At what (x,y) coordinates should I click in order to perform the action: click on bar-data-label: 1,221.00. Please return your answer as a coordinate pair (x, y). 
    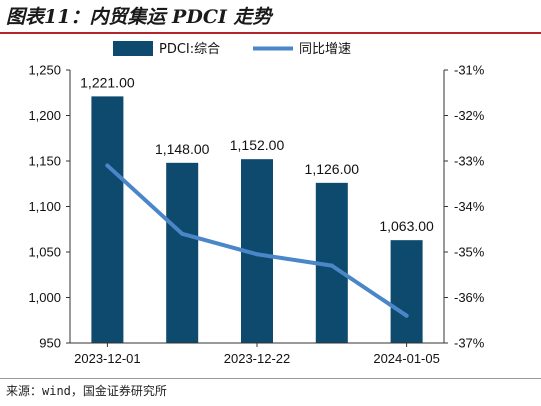
    Looking at the image, I should click on (107, 82).